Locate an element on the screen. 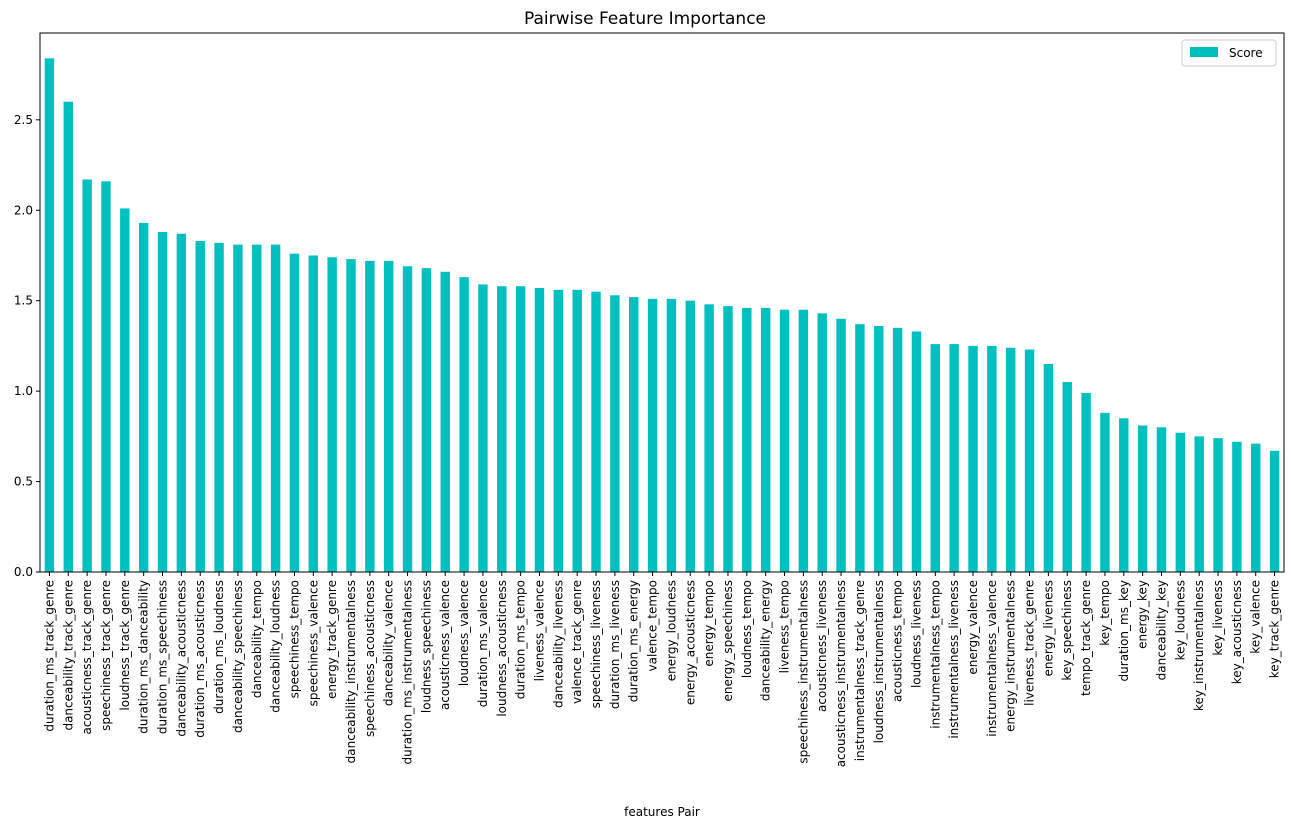 The width and height of the screenshot is (1291, 827). x-axis-label: features Pair is located at coordinates (662, 812).